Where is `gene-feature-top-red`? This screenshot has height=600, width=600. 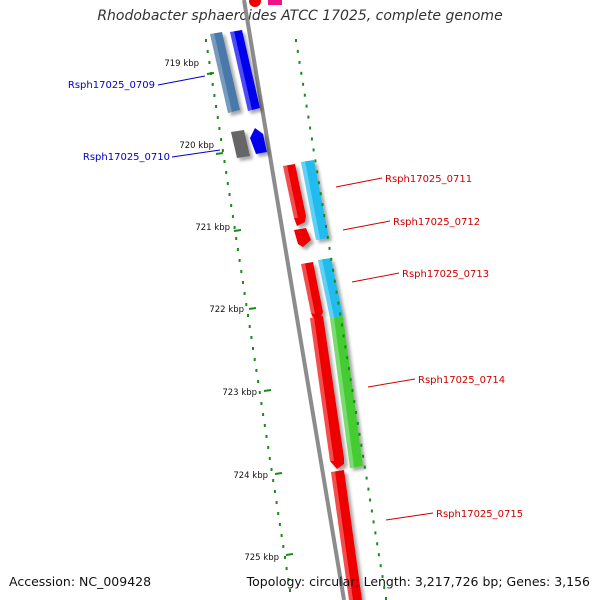
gene-feature-top-red is located at coordinates (255, 3).